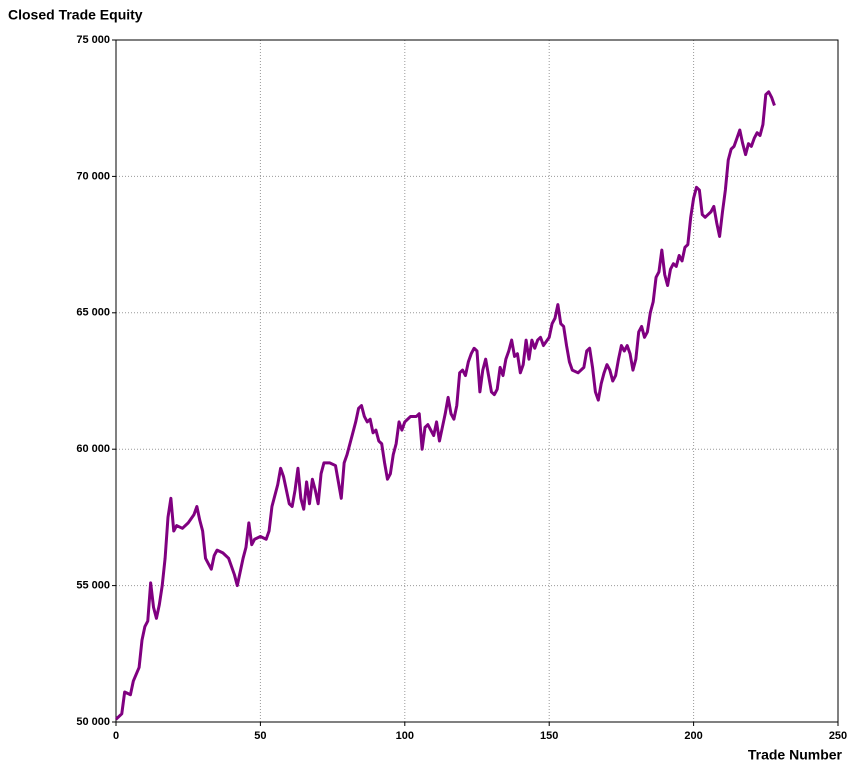 Image resolution: width=850 pixels, height=762 pixels. What do you see at coordinates (93, 40) in the screenshot?
I see `y-tick-label: 75 000` at bounding box center [93, 40].